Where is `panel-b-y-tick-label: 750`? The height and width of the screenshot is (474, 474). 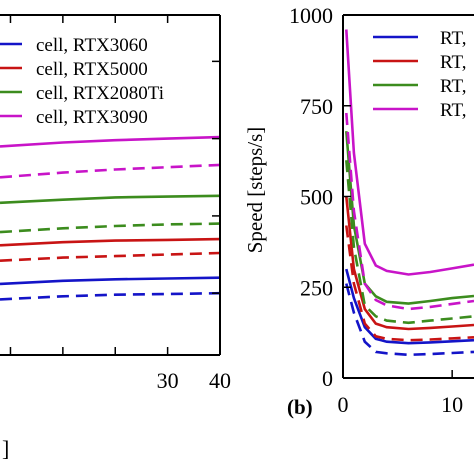 panel-b-y-tick-label: 750 is located at coordinates (316, 106).